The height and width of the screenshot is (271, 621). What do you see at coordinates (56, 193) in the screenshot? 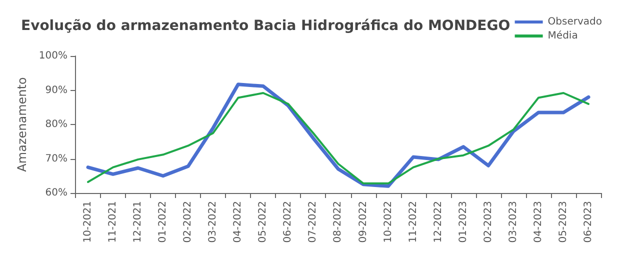
I see `y-tick-label: 60%` at bounding box center [56, 193].